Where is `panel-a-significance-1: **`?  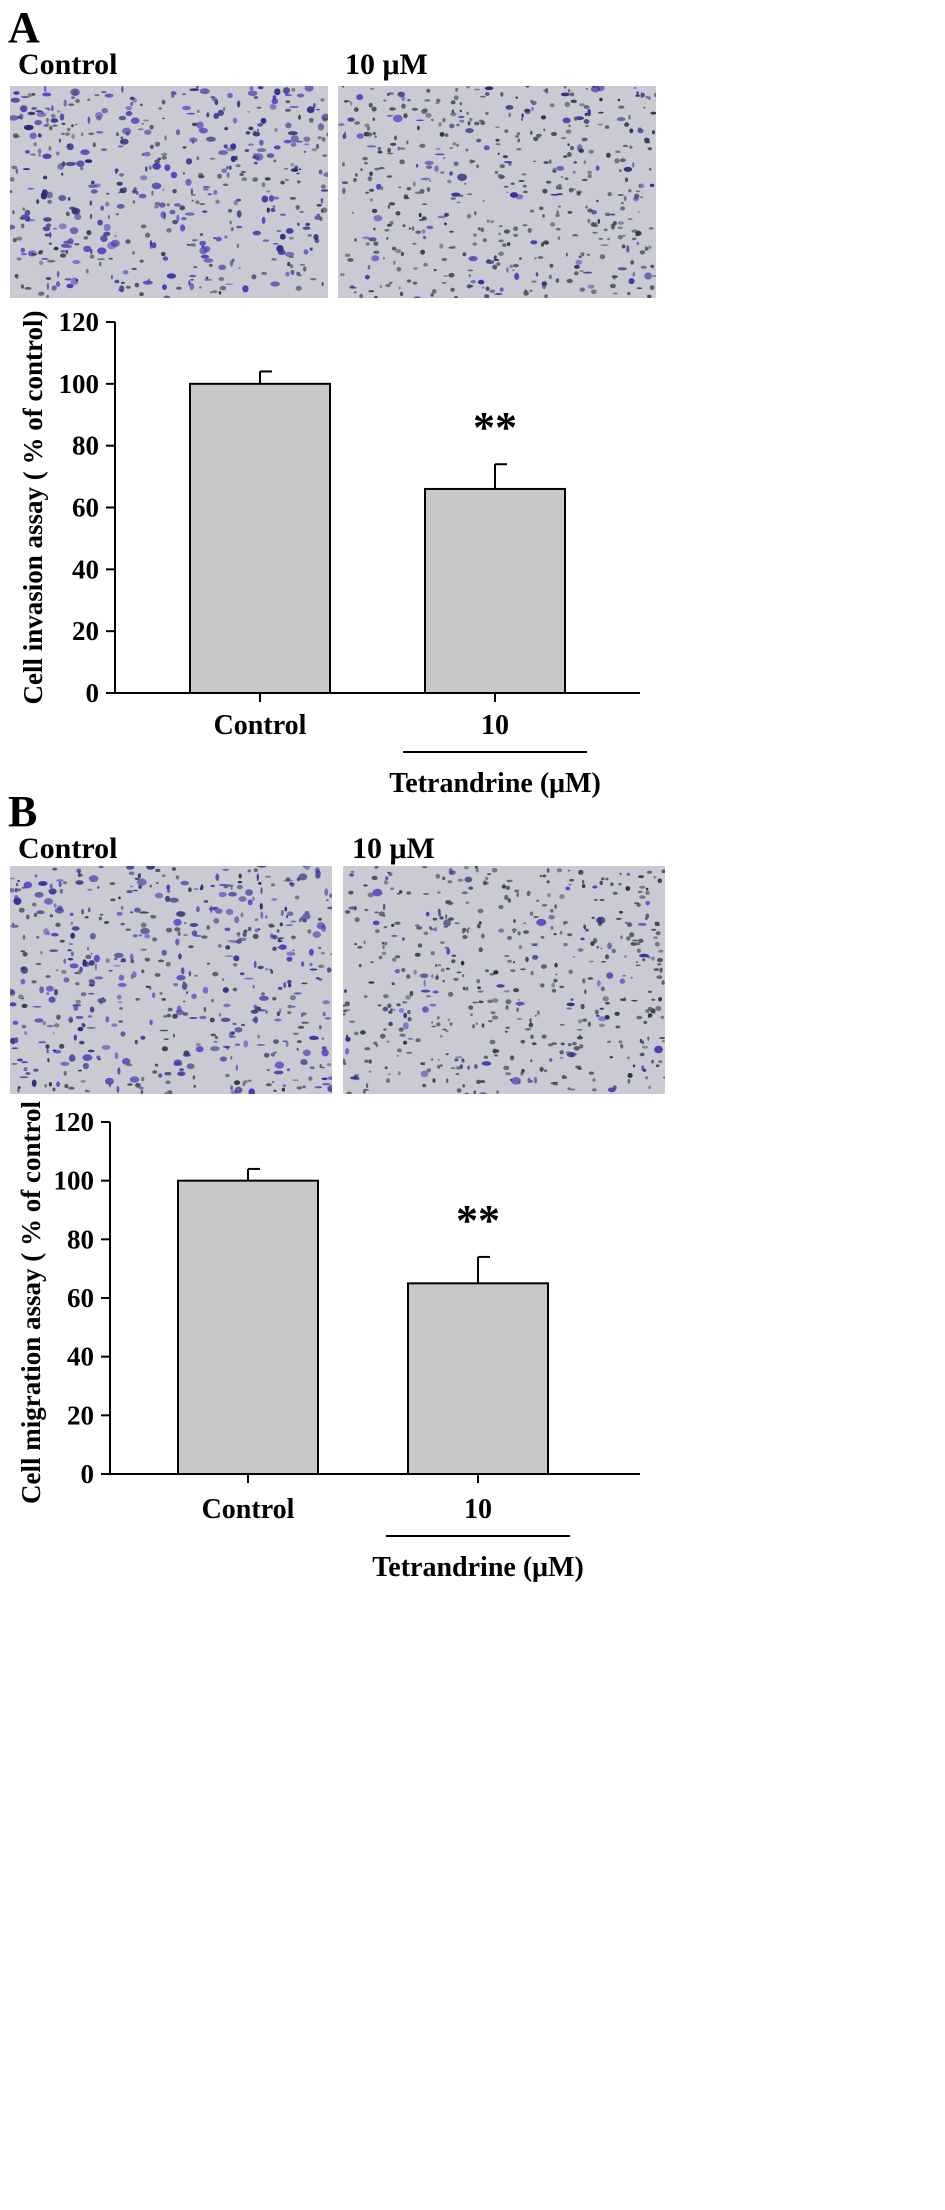
panel-a-significance-1: ** is located at coordinates (495, 427).